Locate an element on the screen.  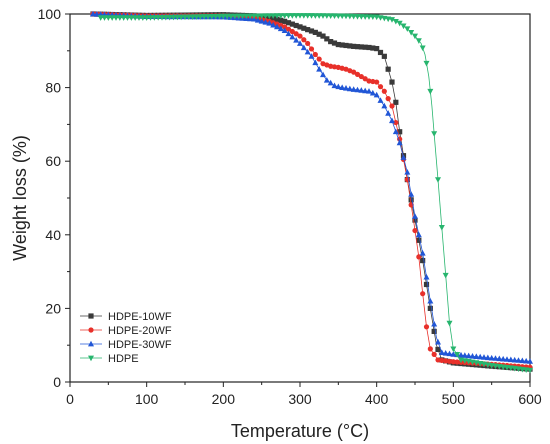
legend-label: HDPE-10WF is located at coordinates (140, 317).